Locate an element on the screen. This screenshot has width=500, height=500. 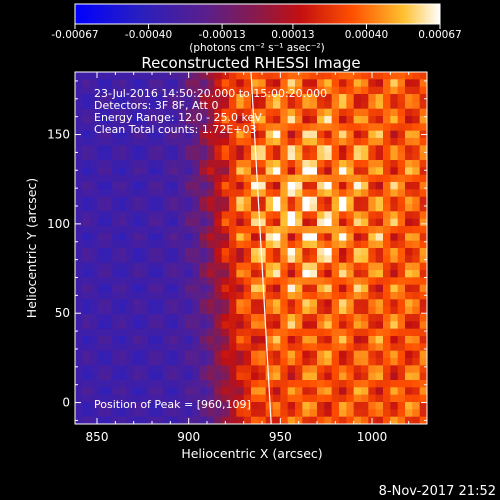
colorbar-tick-label: 0.00040 is located at coordinates (366, 35).